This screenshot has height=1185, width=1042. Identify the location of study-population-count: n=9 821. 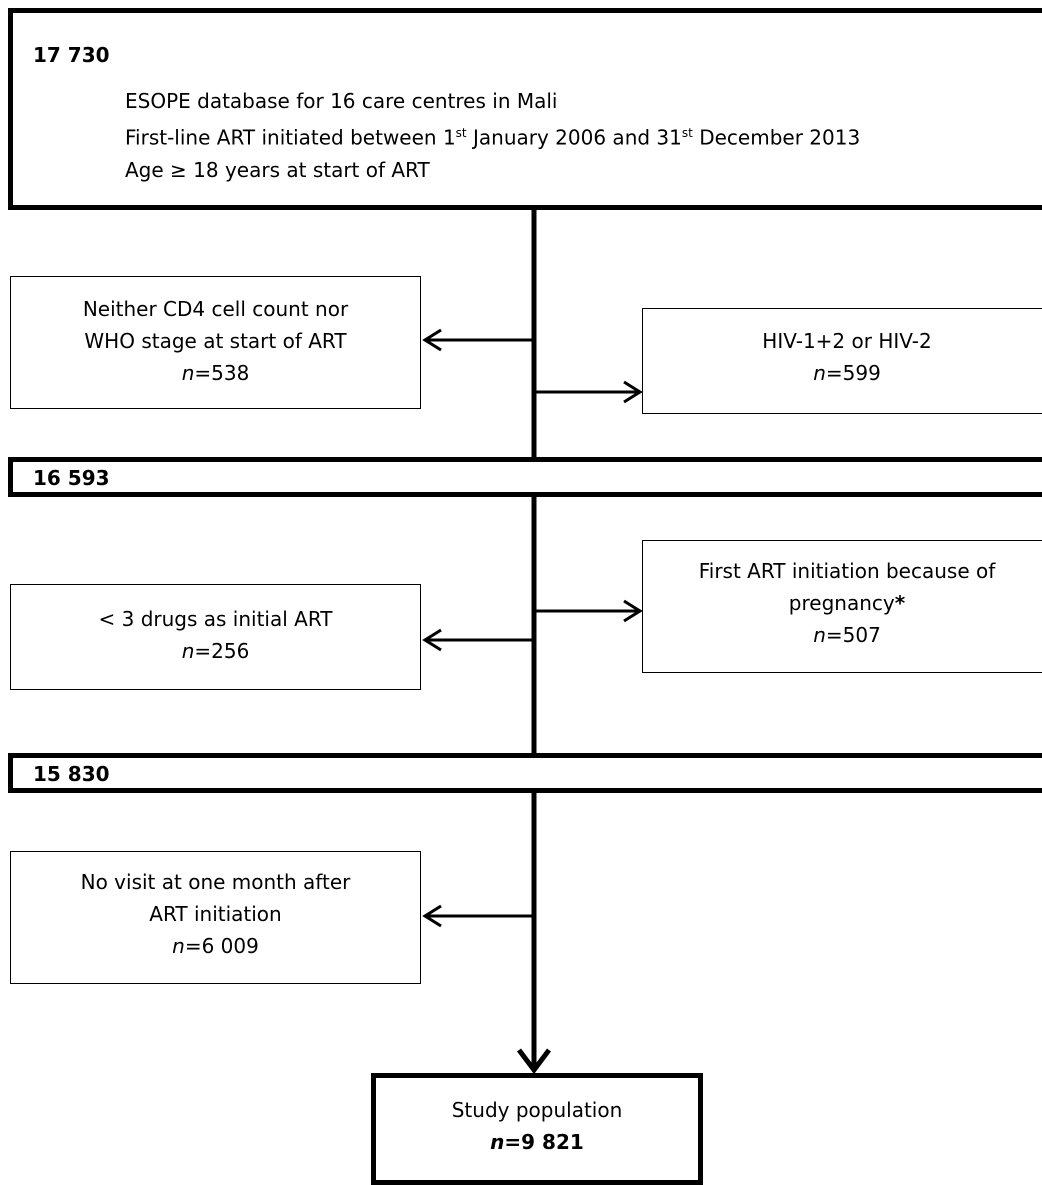
(537, 1142).